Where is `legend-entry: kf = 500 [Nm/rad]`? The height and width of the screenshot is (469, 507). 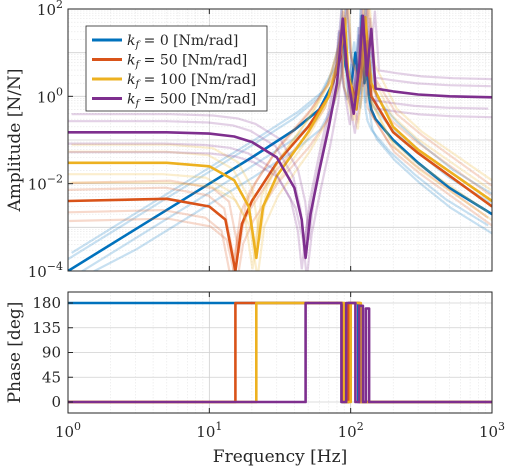 legend-entry: kf = 500 [Nm/rad] is located at coordinates (191, 101).